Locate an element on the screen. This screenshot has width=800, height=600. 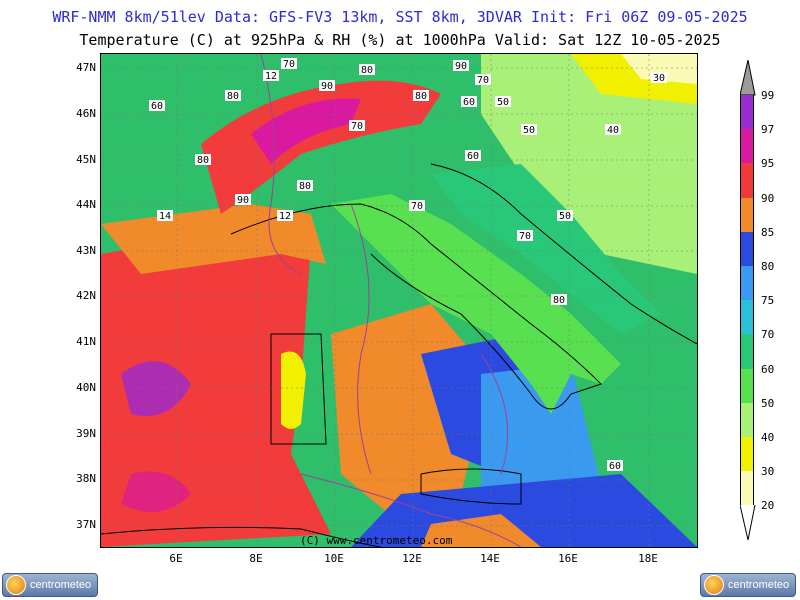
lon-label: 10E is located at coordinates (334, 558).